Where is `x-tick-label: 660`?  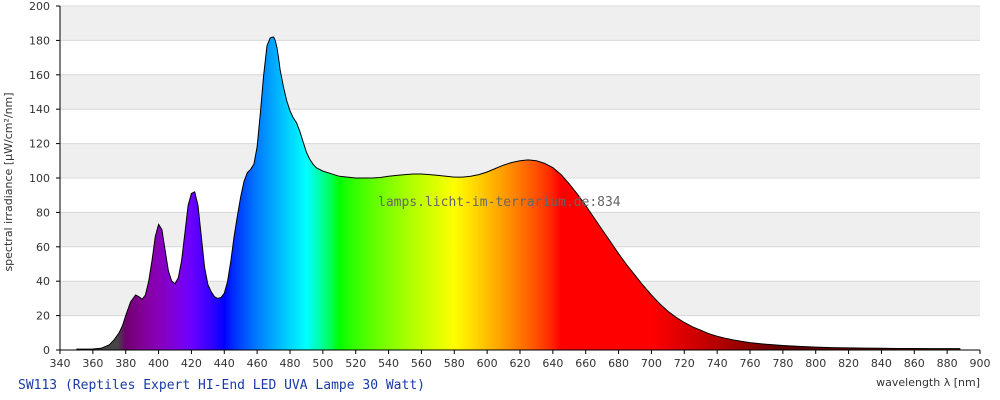 x-tick-label: 660 is located at coordinates (585, 363).